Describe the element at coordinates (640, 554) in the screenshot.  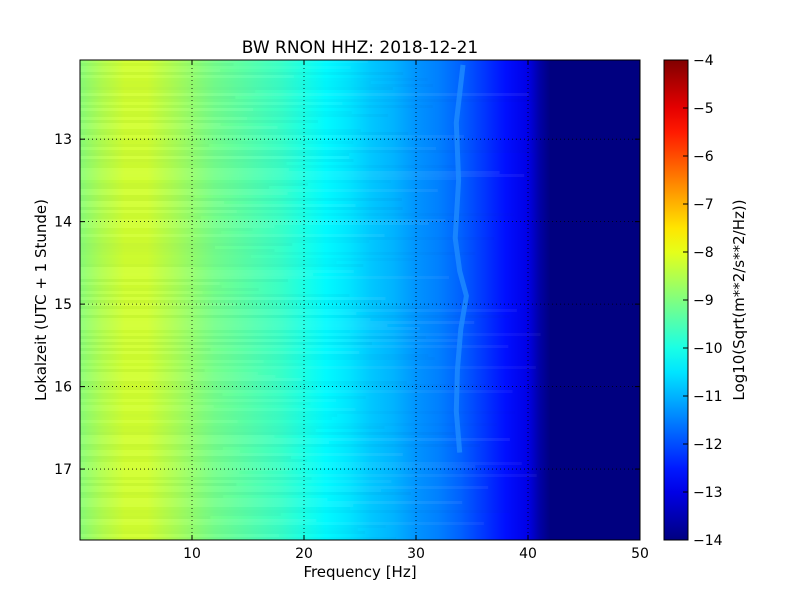
I see `x-tick-label: 50` at that location.